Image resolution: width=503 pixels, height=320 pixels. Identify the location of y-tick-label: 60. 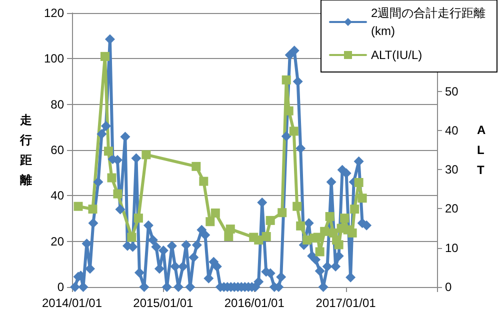
(57, 150).